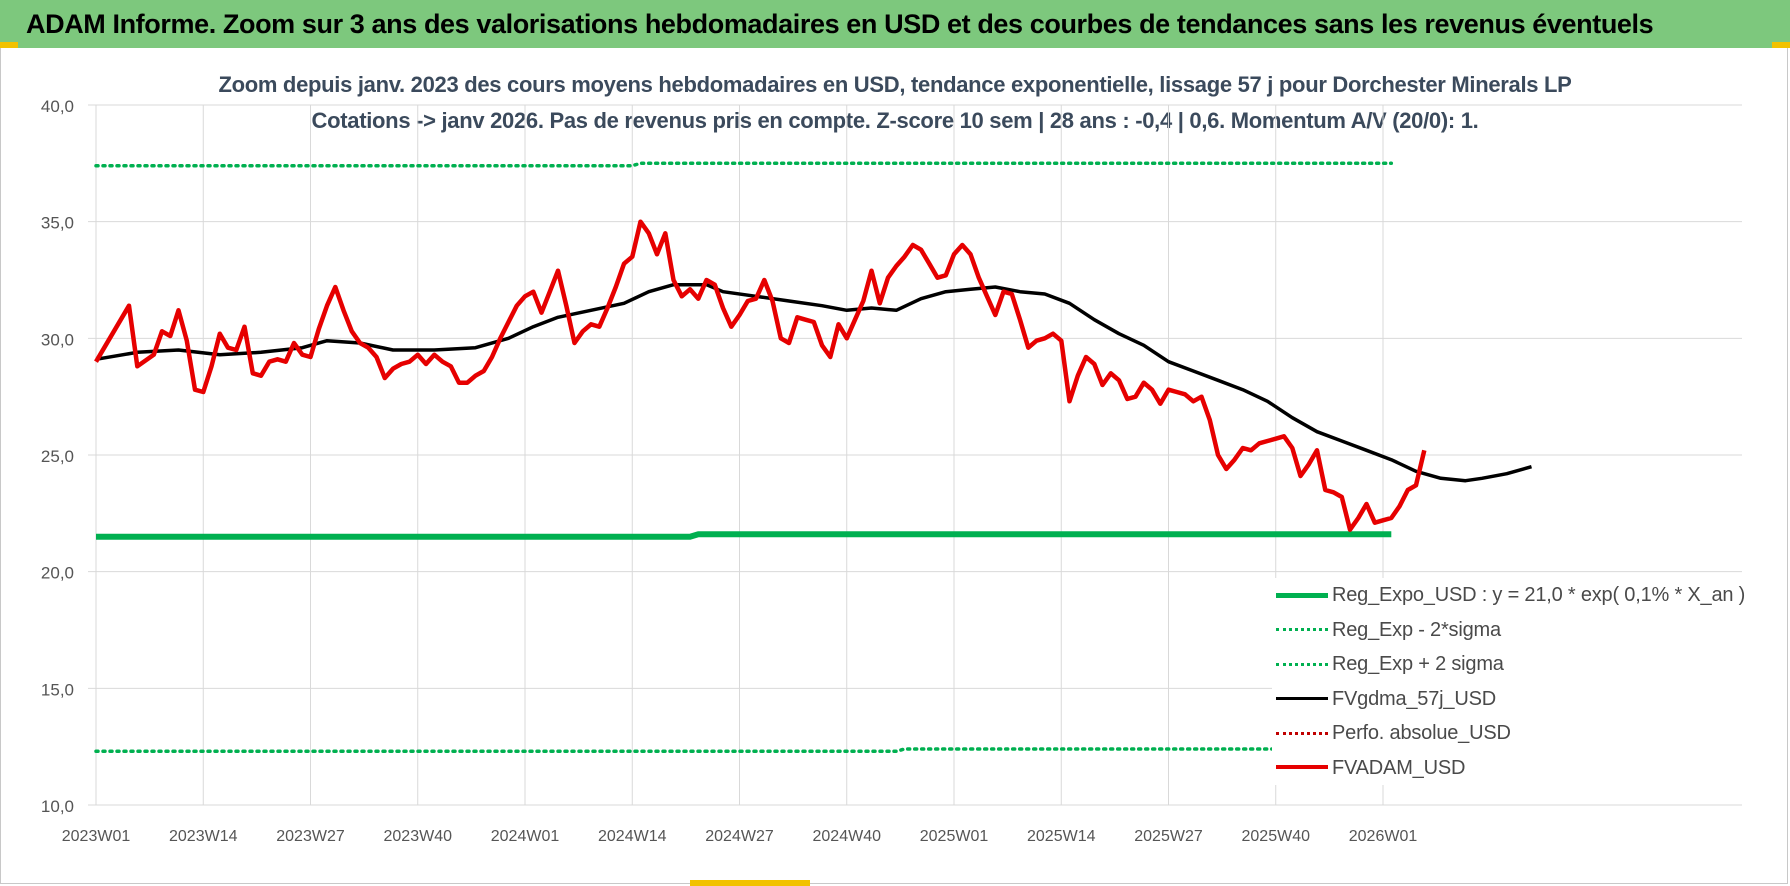 The image size is (1790, 886). I want to click on reg-exp-minus-2sigma-line, so click(744, 750).